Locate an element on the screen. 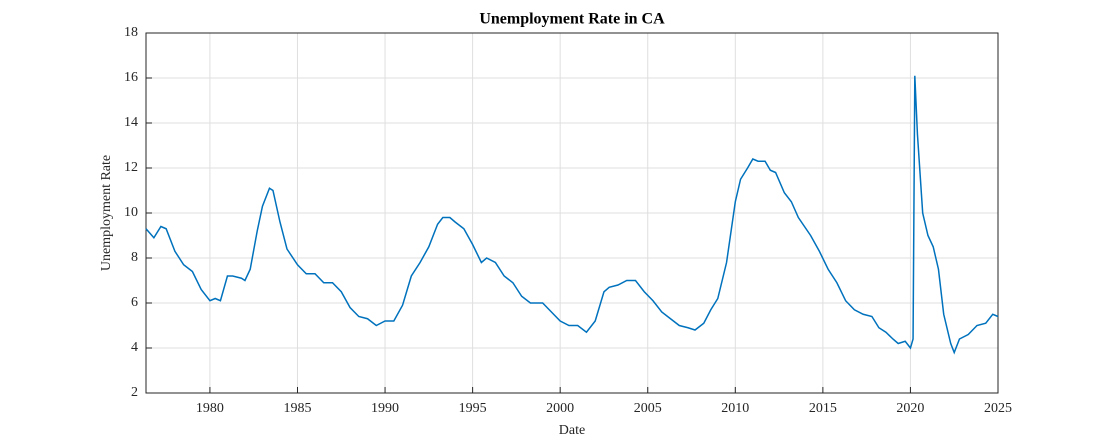 Image resolution: width=1104 pixels, height=442 pixels. y-tick-label: 2 is located at coordinates (134, 392).